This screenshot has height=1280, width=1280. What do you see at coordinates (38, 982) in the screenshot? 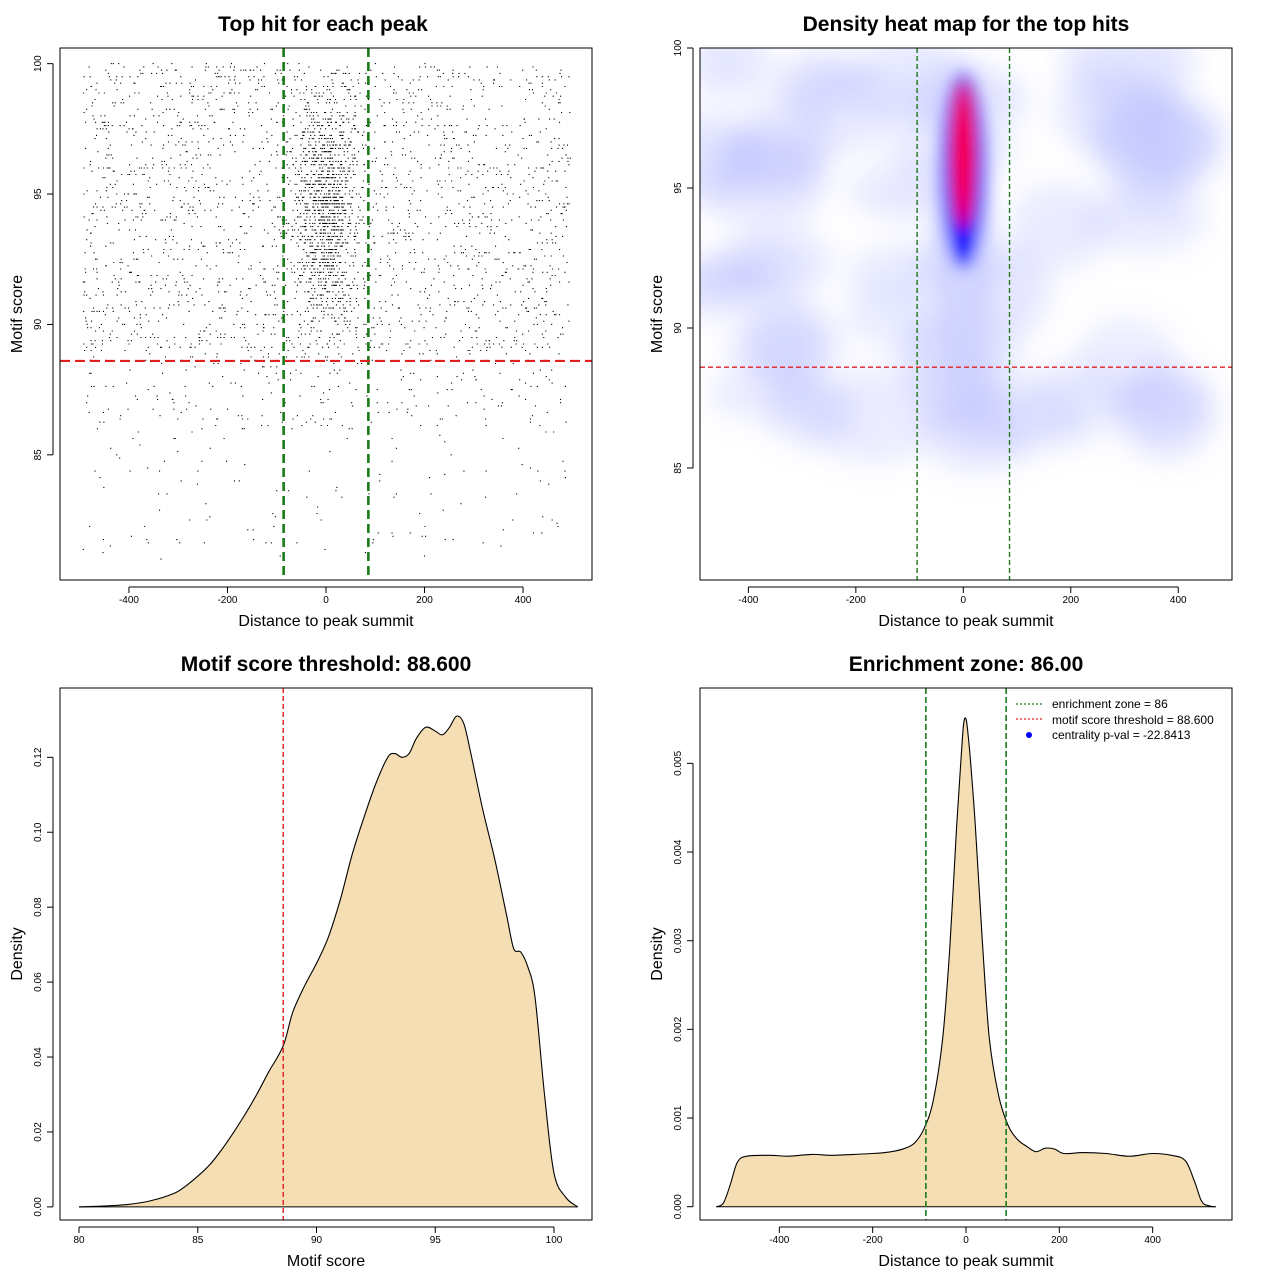
I see `y-tick-label: 0.06` at bounding box center [38, 982].